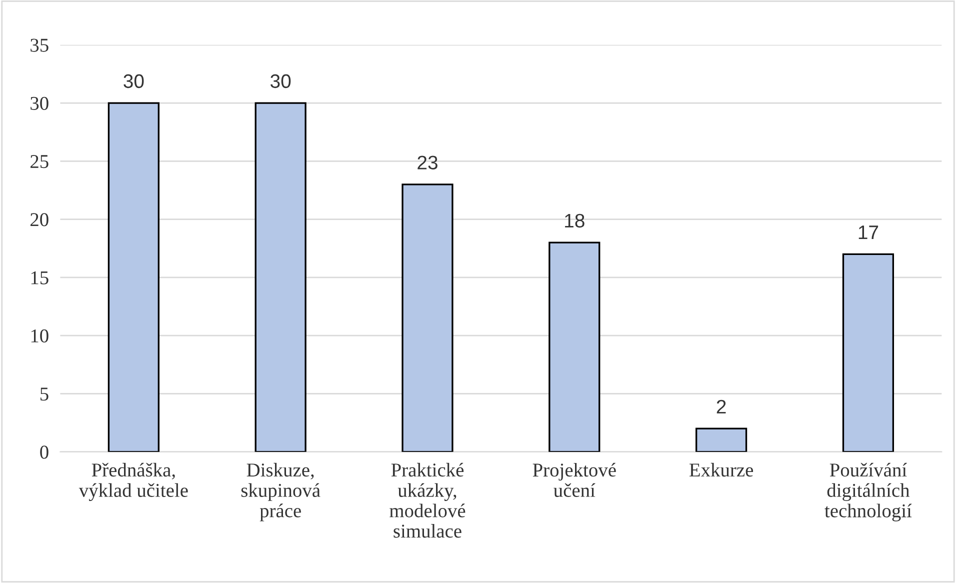 The height and width of the screenshot is (583, 956). What do you see at coordinates (39, 161) in the screenshot?
I see `y-tick-label: 25` at bounding box center [39, 161].